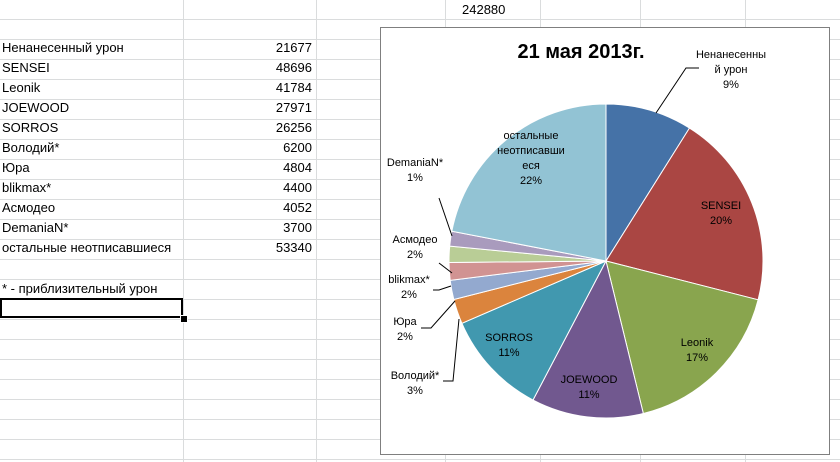  What do you see at coordinates (297, 187) in the screenshot?
I see `value-cell: 4400` at bounding box center [297, 187].